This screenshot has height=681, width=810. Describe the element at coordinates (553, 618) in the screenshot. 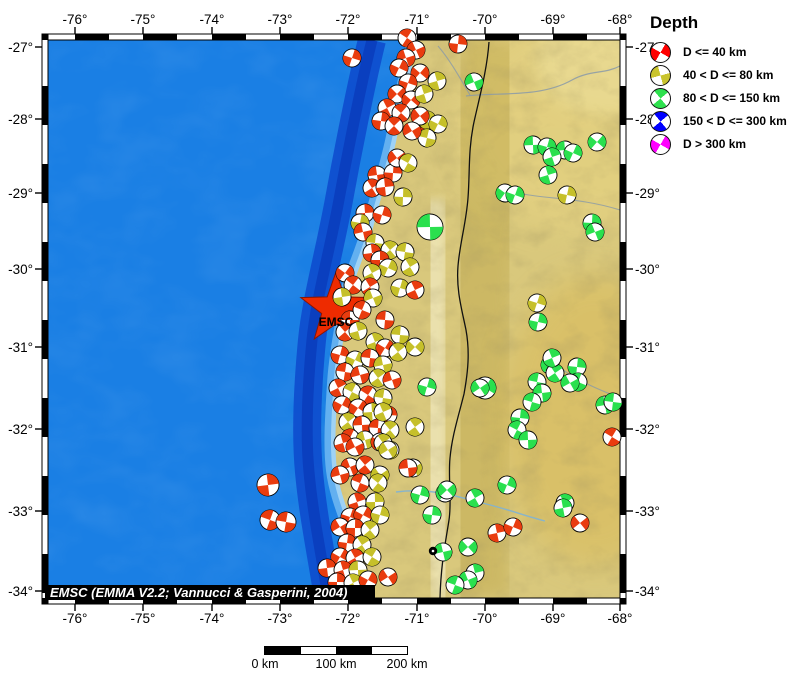

I see `lon-label-bottom: -69°` at that location.